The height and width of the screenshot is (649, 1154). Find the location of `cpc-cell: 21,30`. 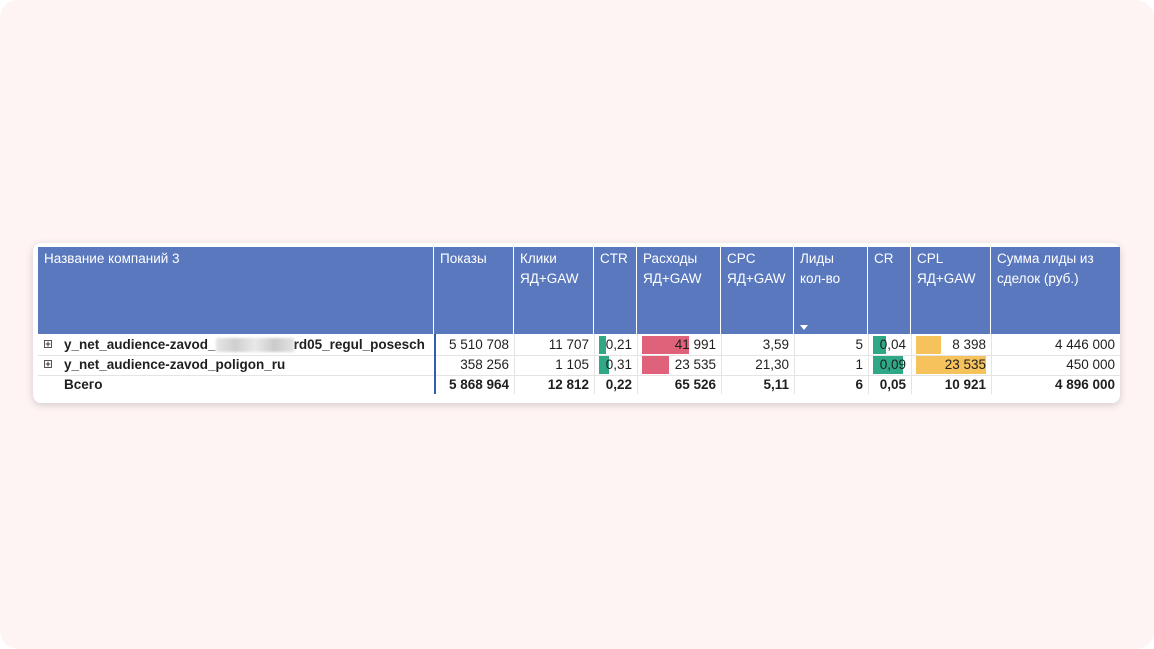

cpc-cell: 21,30 is located at coordinates (772, 364).